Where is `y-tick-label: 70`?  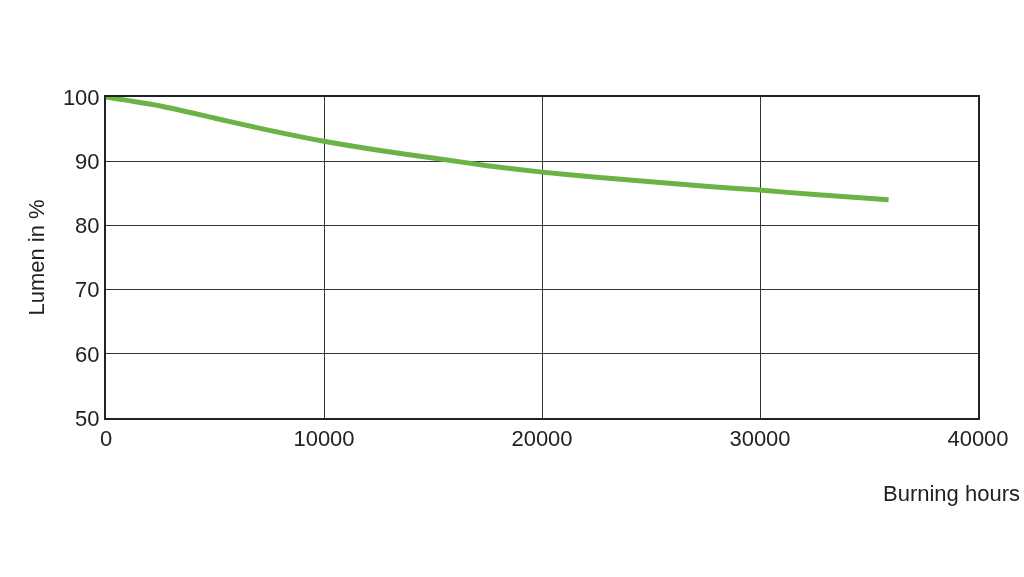
y-tick-label: 70 is located at coordinates (87, 290).